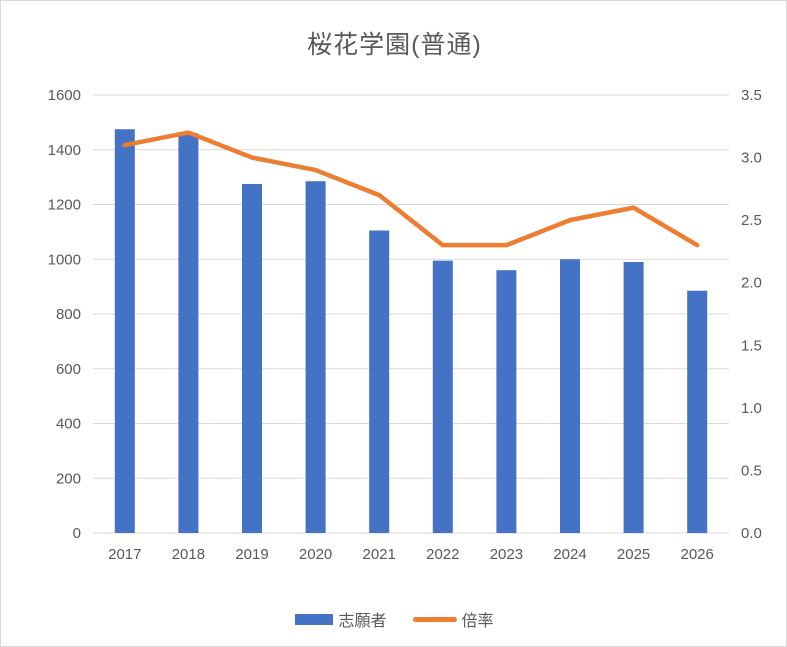  Describe the element at coordinates (751, 220) in the screenshot. I see `right-axis-tick-label: 2.5` at that location.